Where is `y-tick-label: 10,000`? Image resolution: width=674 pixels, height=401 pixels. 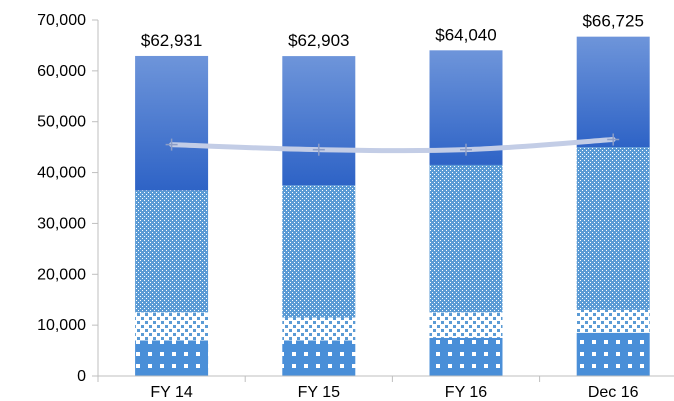
y-tick-label: 10,000 is located at coordinates (61, 325).